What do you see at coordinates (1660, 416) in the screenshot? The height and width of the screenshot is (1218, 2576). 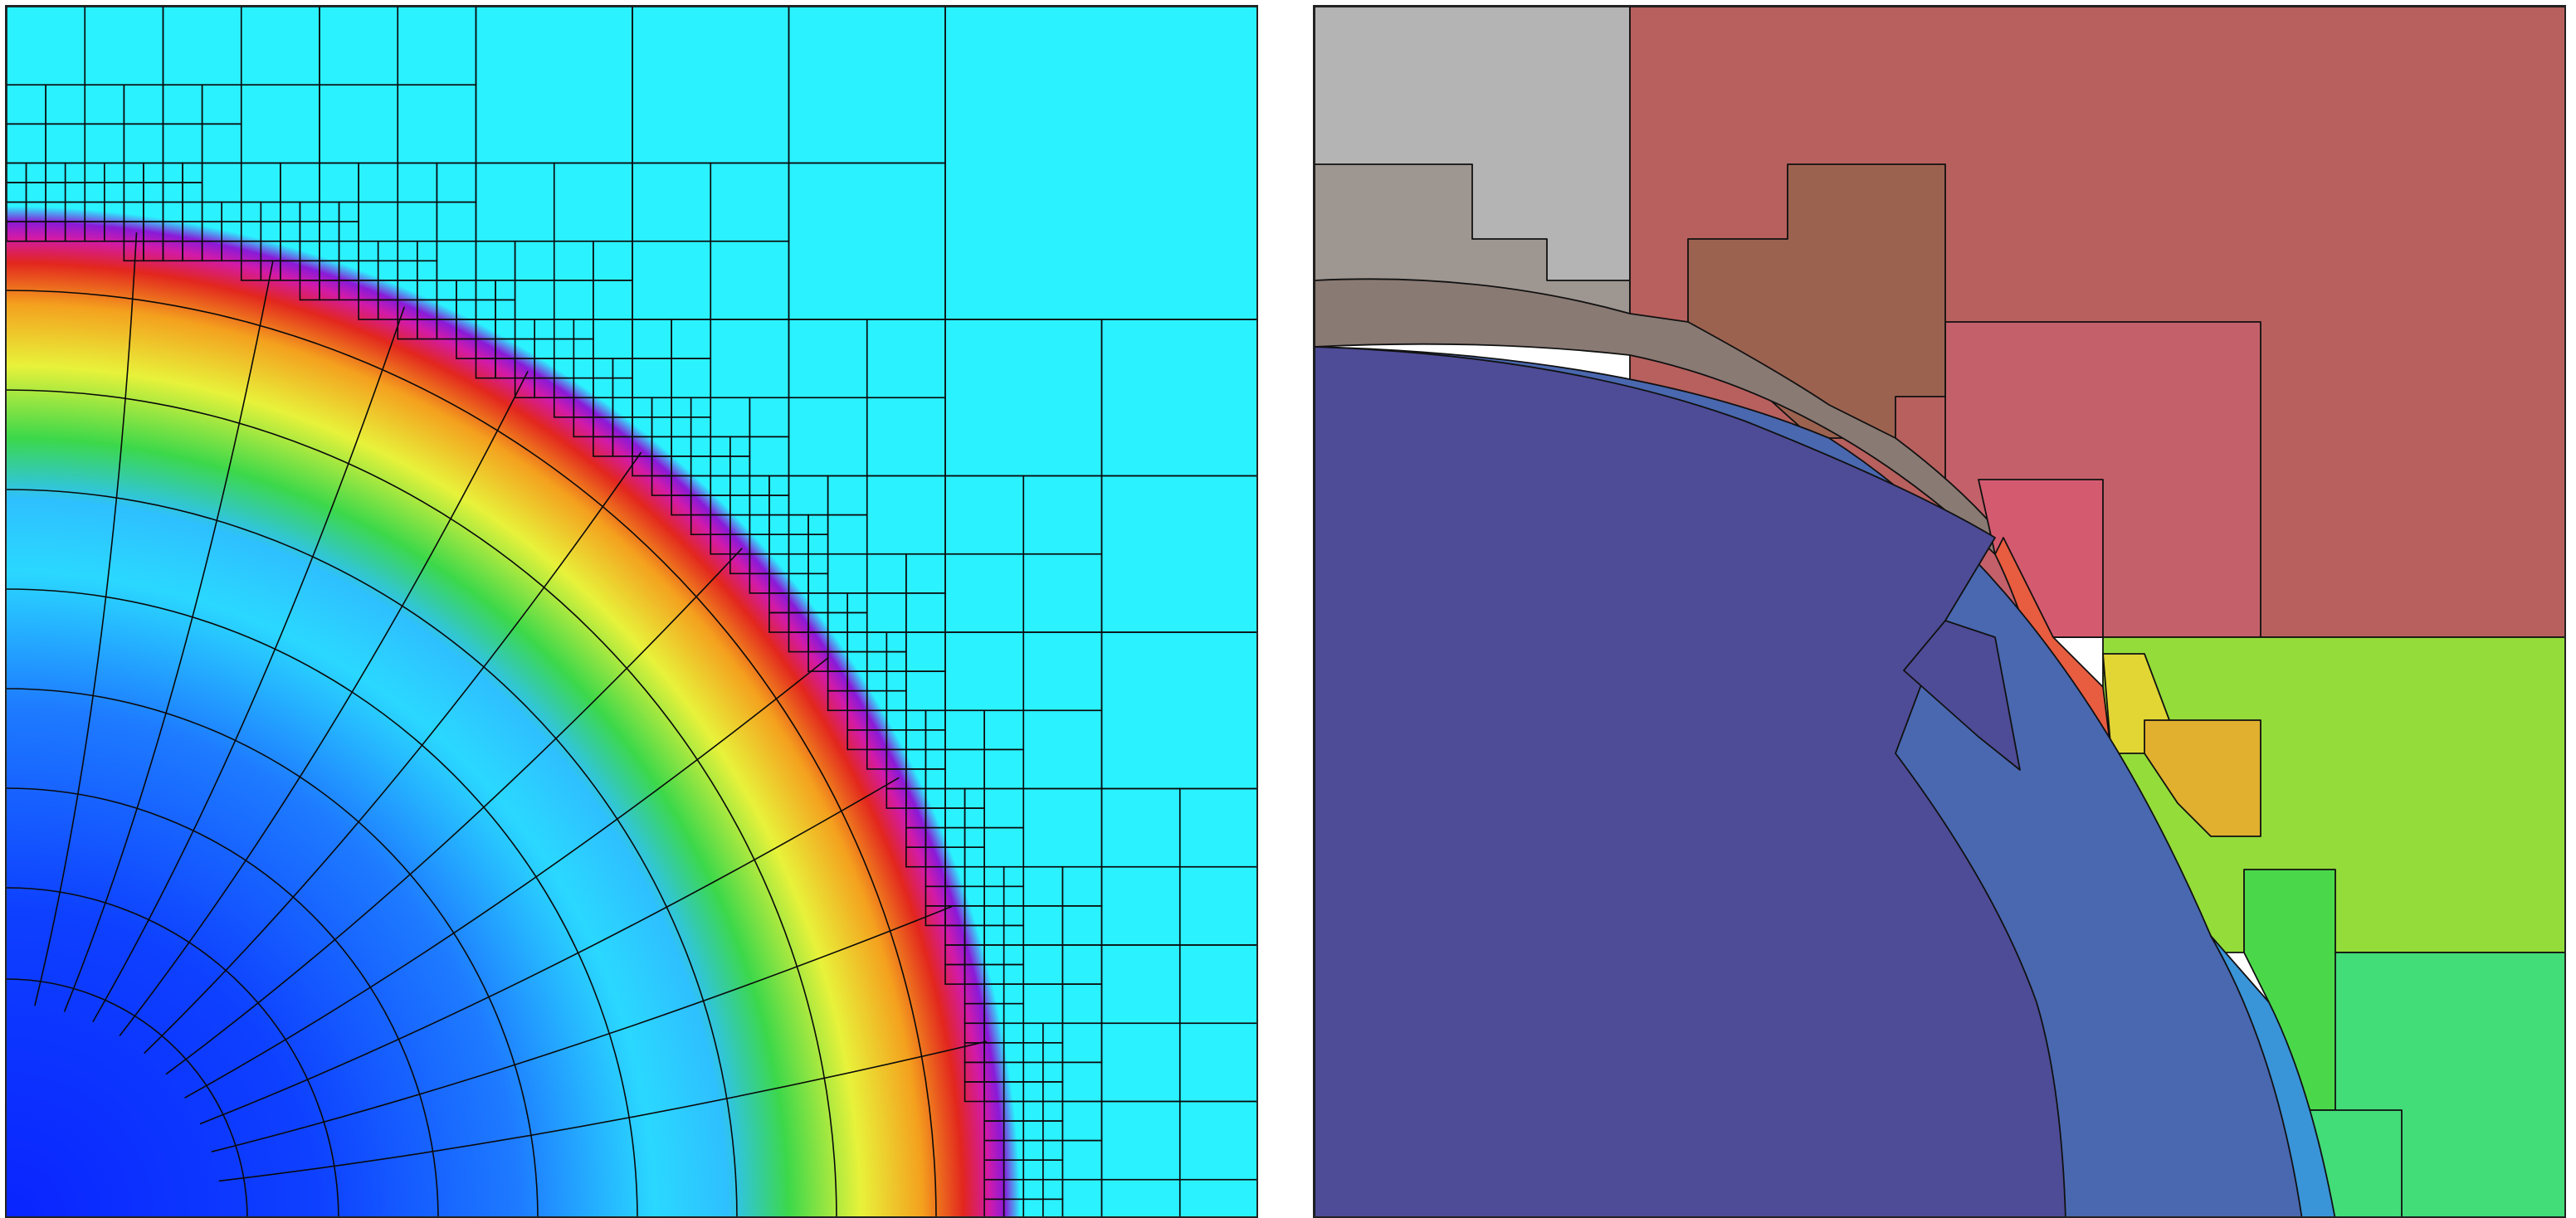 I see `region-grey-dark` at bounding box center [1660, 416].